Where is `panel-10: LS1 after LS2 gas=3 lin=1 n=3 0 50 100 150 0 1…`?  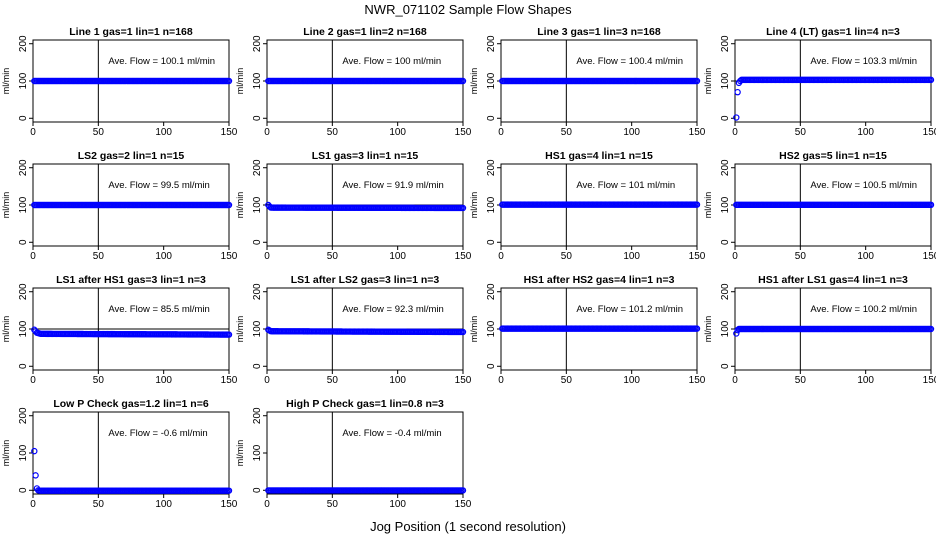 panel-10: LS1 after LS2 gas=3 lin=1 n=3 0 50 100 150 0 1… is located at coordinates (353, 330).